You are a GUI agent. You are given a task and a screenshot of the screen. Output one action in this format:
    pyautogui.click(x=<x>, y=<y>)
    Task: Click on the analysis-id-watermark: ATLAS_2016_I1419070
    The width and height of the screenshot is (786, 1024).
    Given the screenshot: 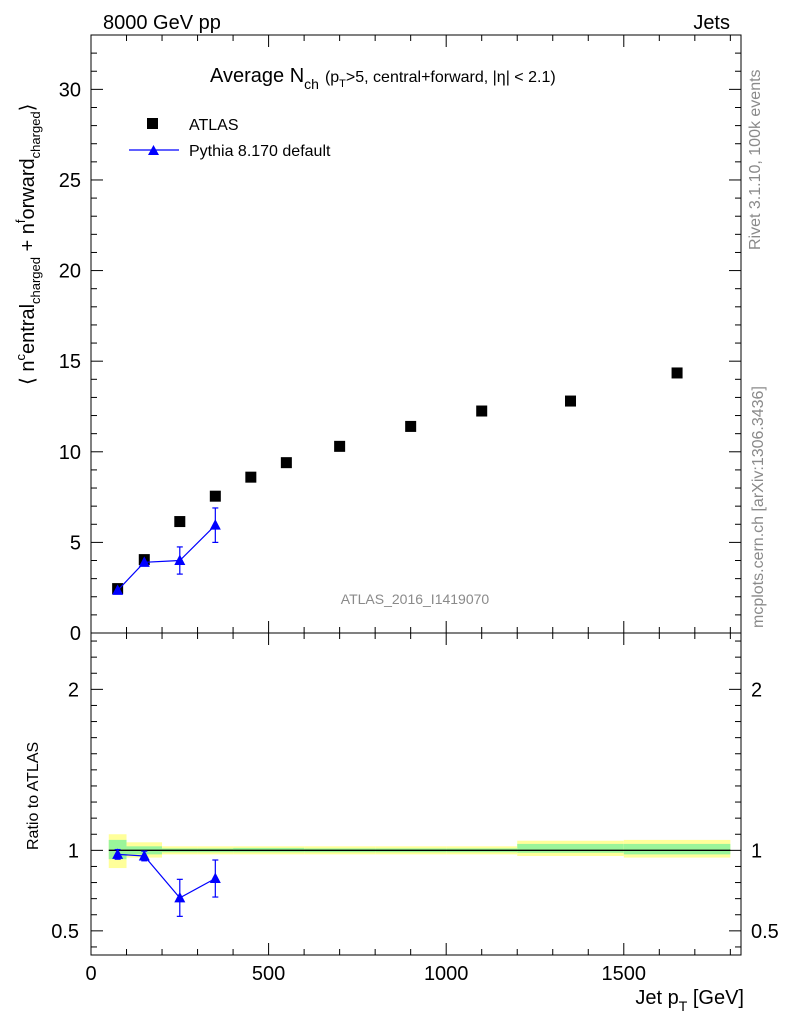 What is the action you would take?
    pyautogui.click(x=415, y=599)
    